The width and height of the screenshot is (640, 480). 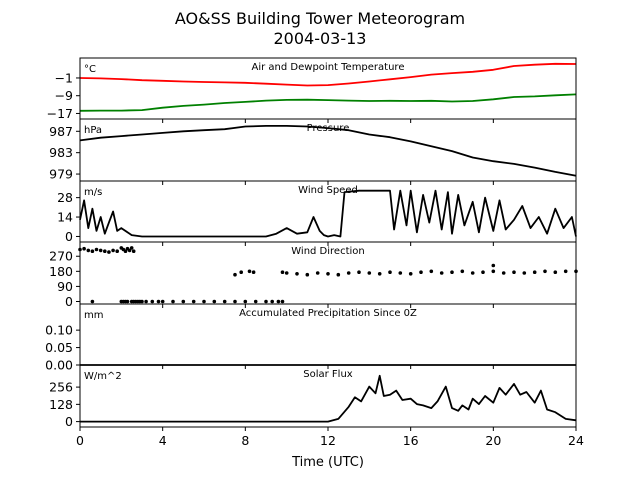 What do you see at coordinates (61, 256) in the screenshot?
I see `wind-direction-y-tick-label: 270` at bounding box center [61, 256].